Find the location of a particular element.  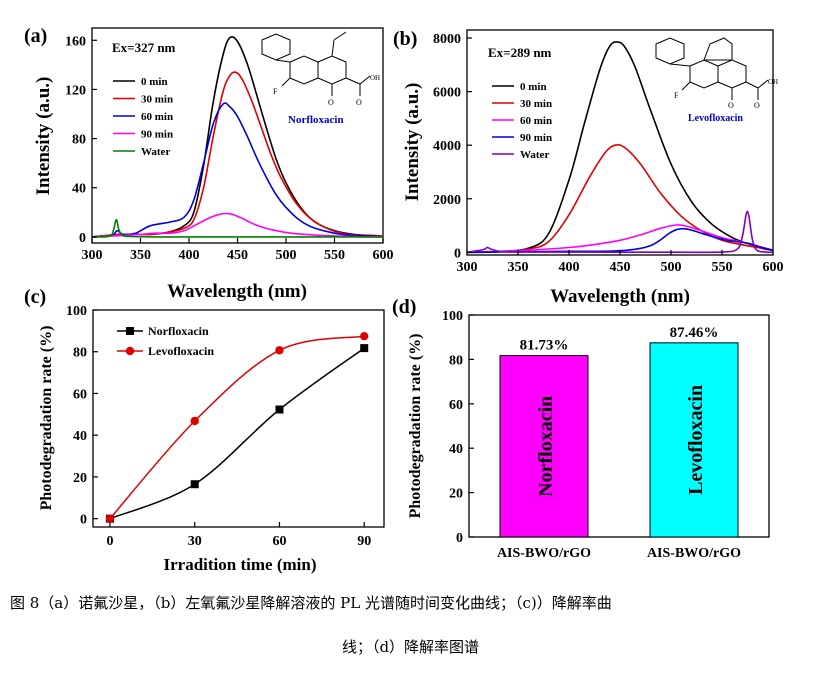

y-tick-label: 8000 is located at coordinates (447, 39).